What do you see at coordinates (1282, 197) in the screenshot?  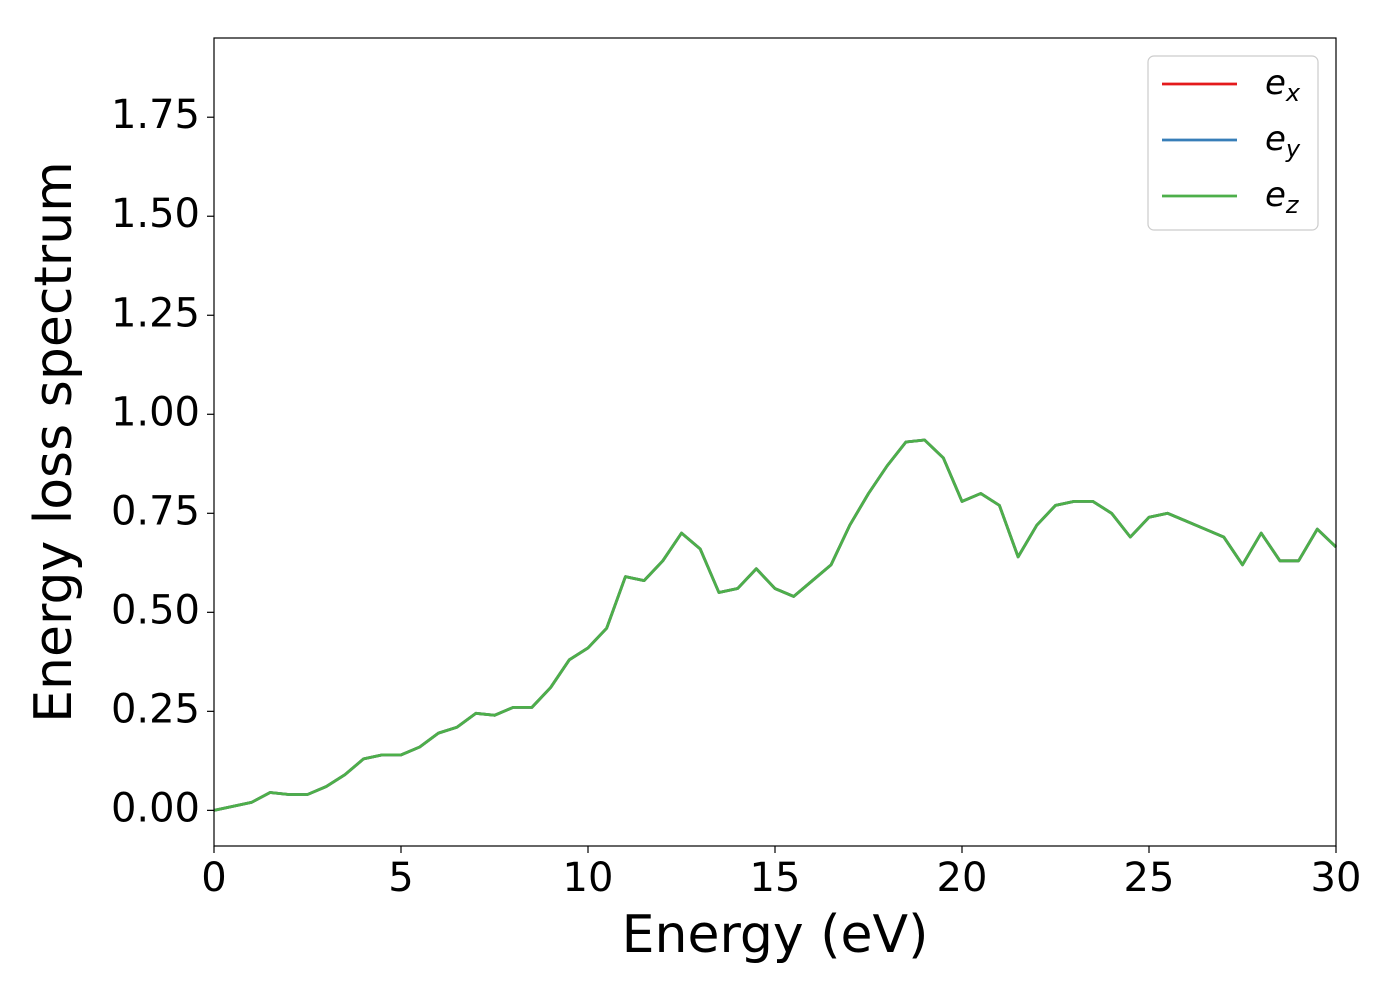 I see `legend-label: ez` at bounding box center [1282, 197].